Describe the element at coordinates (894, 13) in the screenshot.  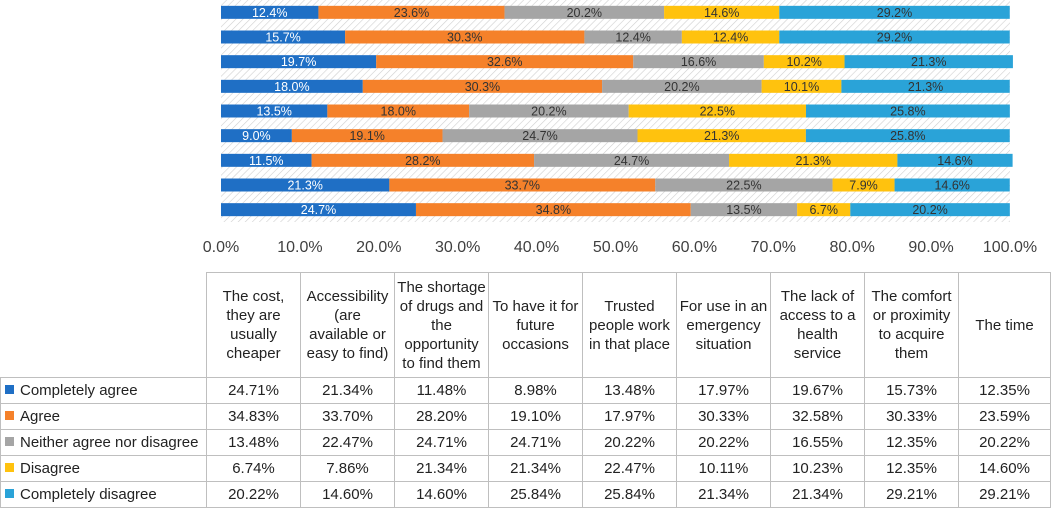
I see `bar-value-label: 29.2%` at that location.